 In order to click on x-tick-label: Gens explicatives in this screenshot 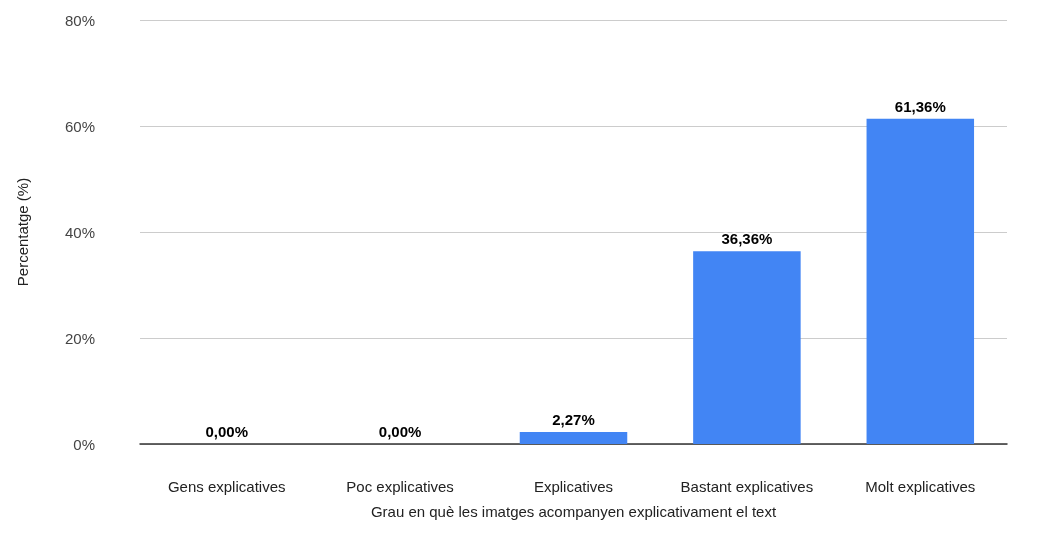, I will do `click(226, 486)`.